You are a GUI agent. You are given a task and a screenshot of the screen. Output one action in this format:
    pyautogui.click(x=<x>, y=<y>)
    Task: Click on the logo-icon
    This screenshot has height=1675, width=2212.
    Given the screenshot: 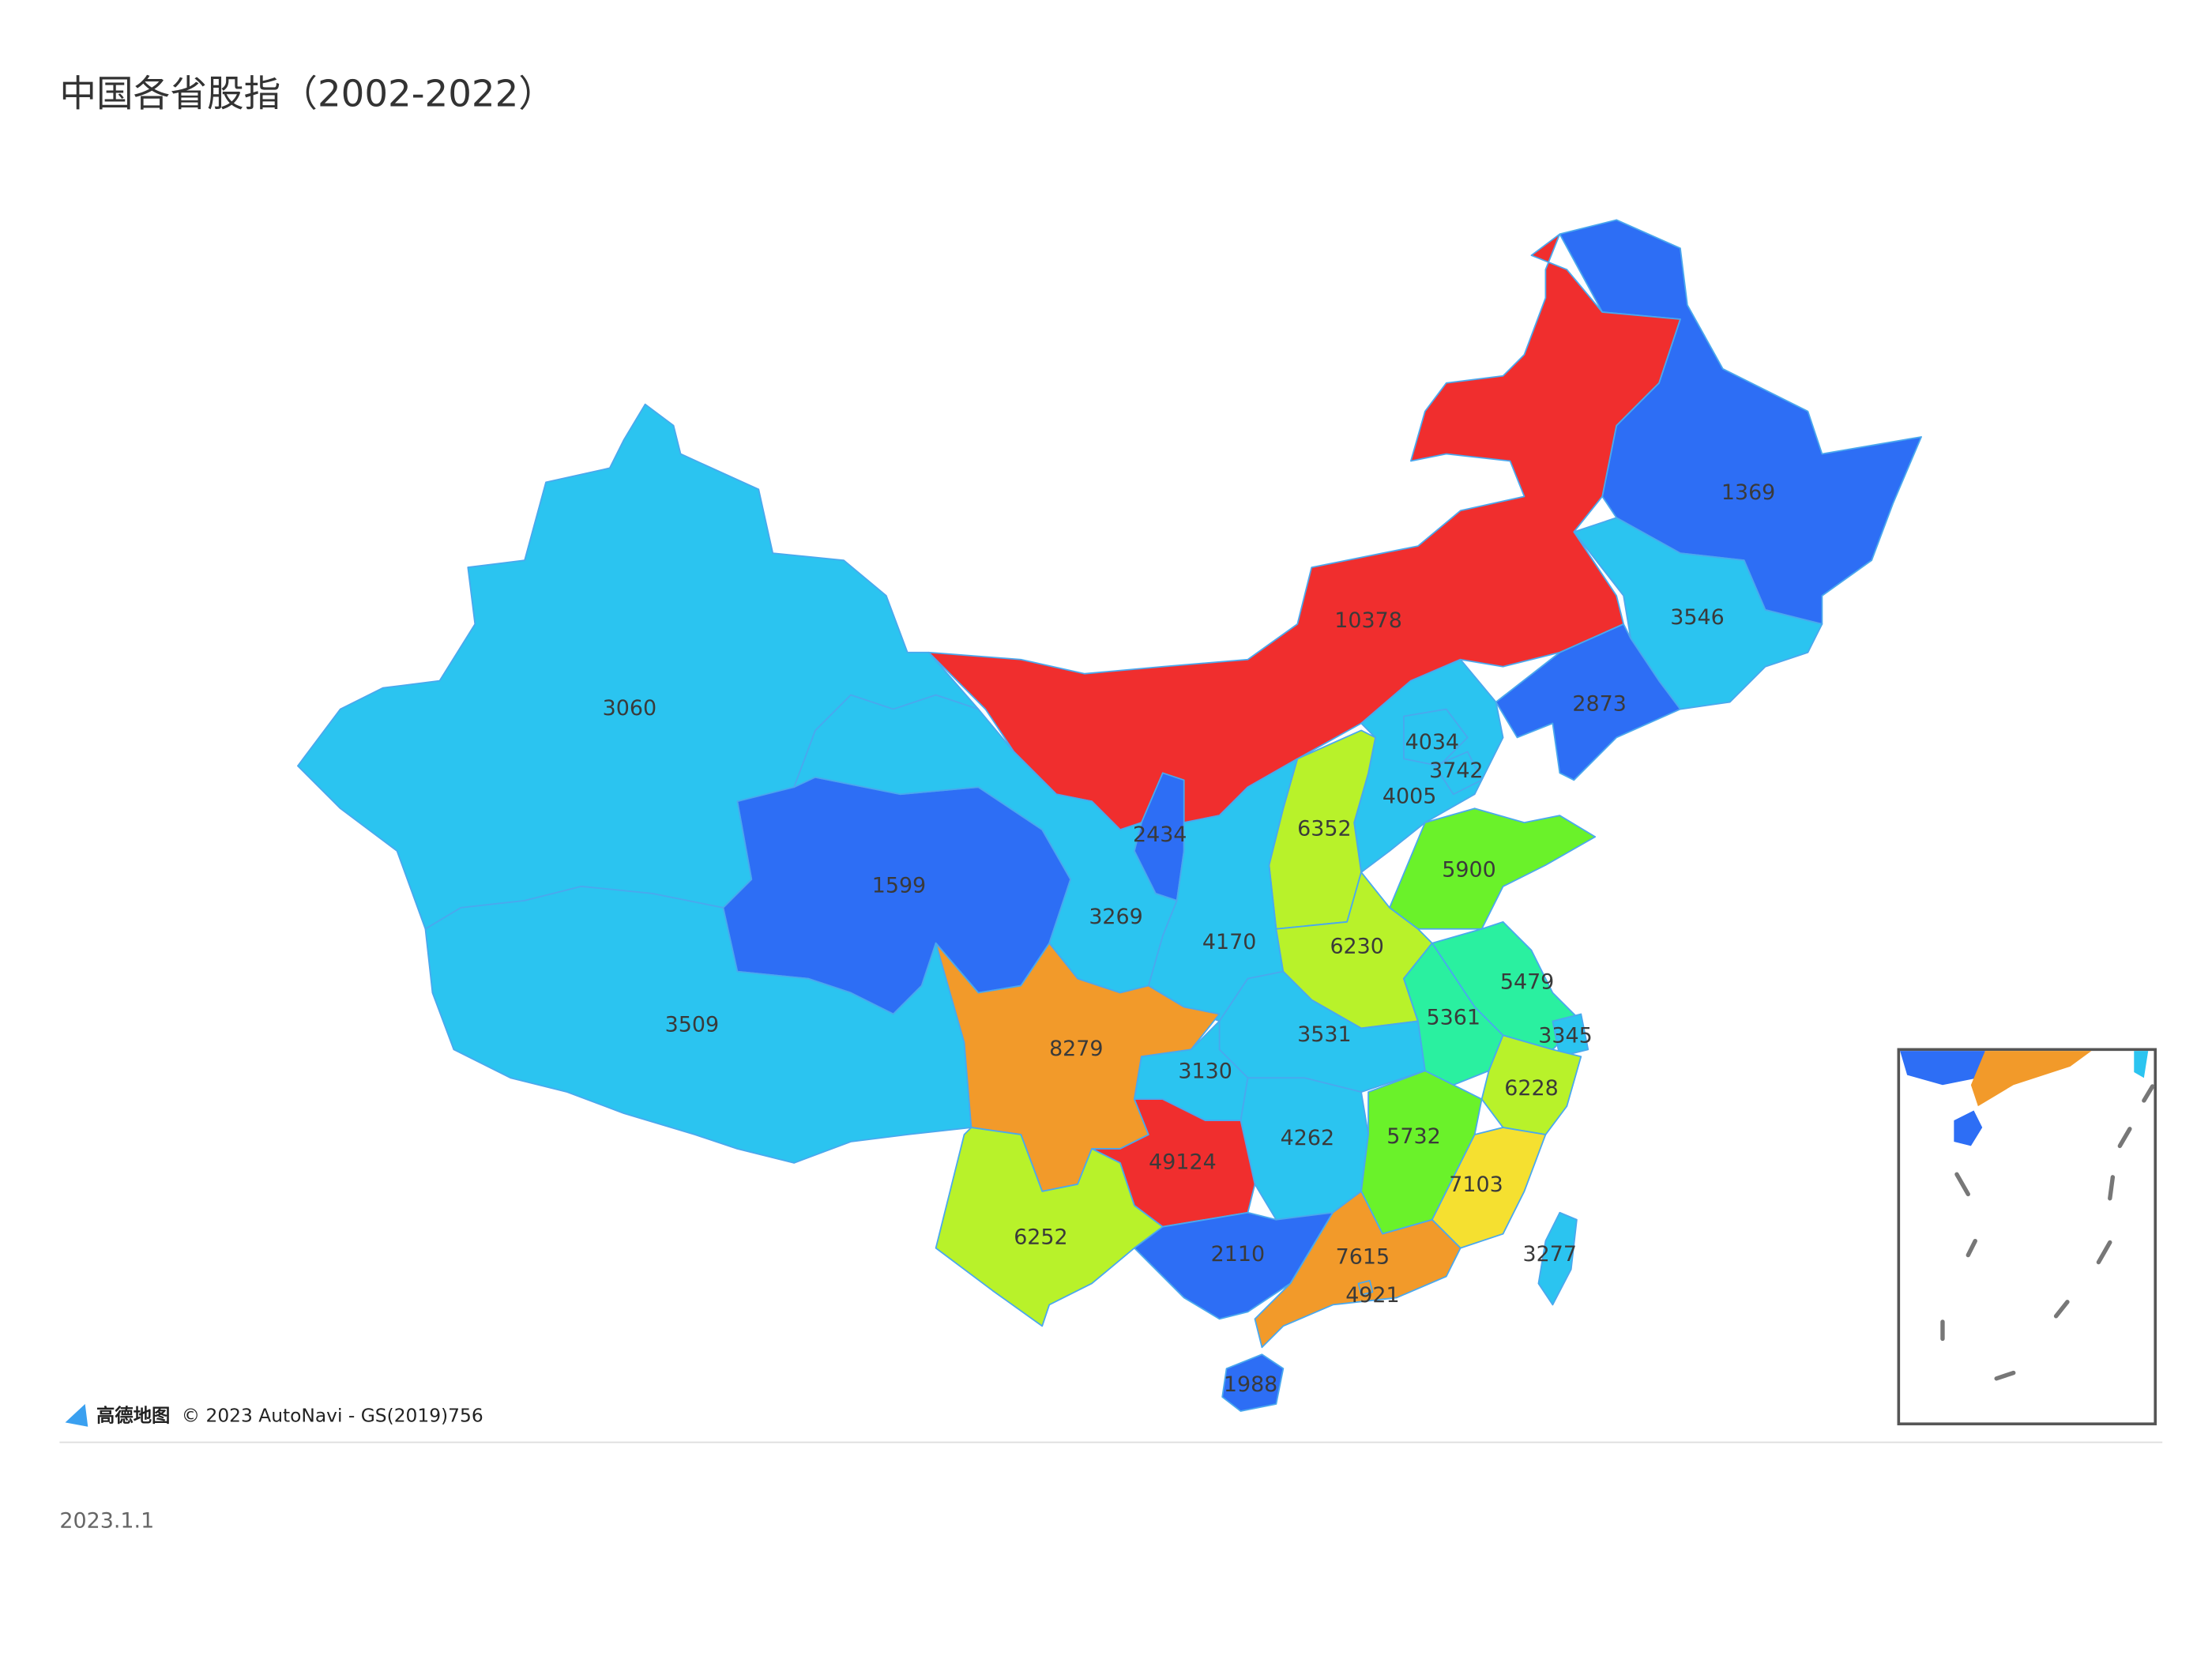 What is the action you would take?
    pyautogui.click(x=76, y=1415)
    